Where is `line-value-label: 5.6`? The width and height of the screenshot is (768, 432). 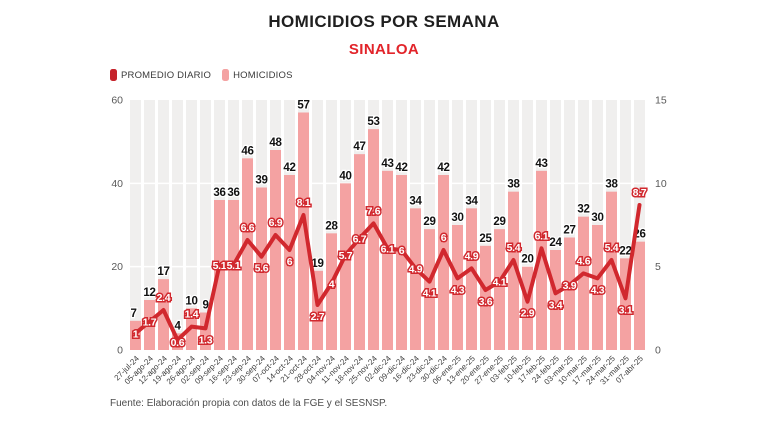
line-value-label: 5.6 is located at coordinates (262, 269).